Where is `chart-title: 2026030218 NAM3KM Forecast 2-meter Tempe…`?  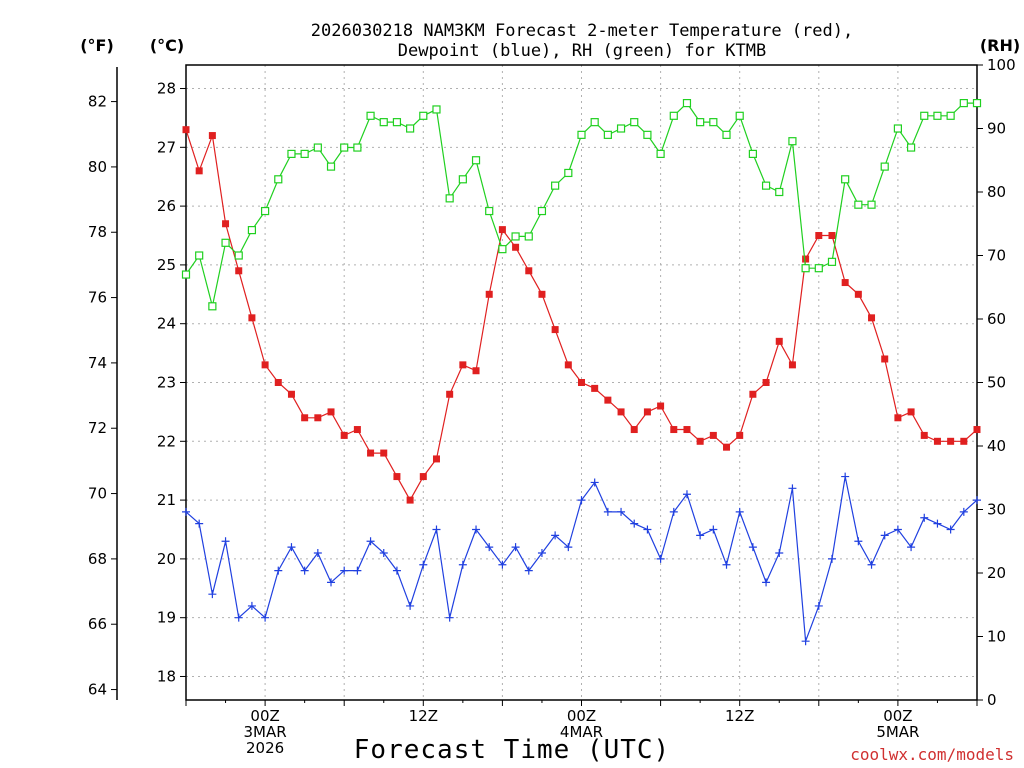 chart-title: 2026030218 NAM3KM Forecast 2-meter Tempe… is located at coordinates (582, 41).